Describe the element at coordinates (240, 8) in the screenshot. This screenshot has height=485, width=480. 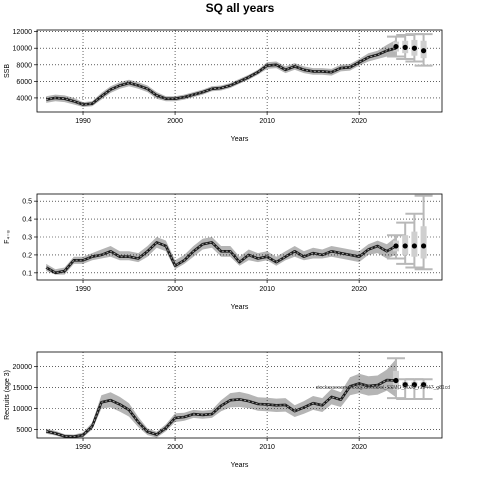
I see `chart-title: SQ all years` at that location.